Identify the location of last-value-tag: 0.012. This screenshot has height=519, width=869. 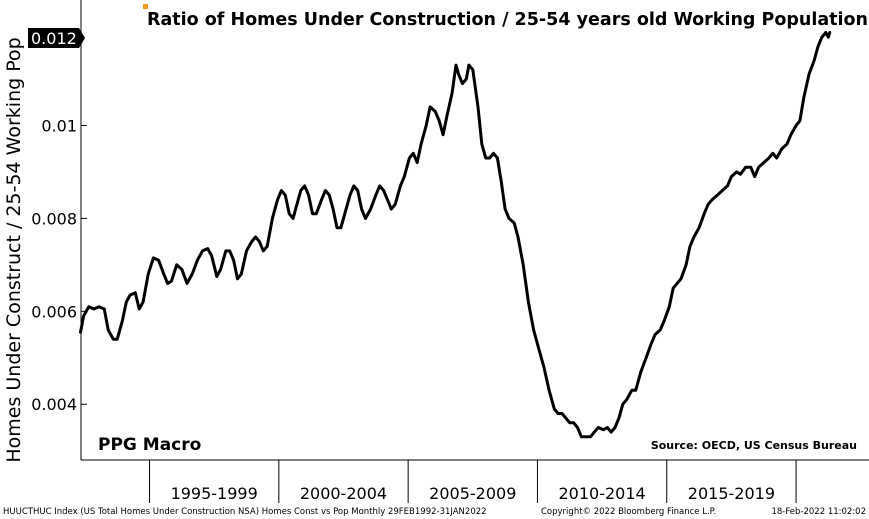
(56, 38).